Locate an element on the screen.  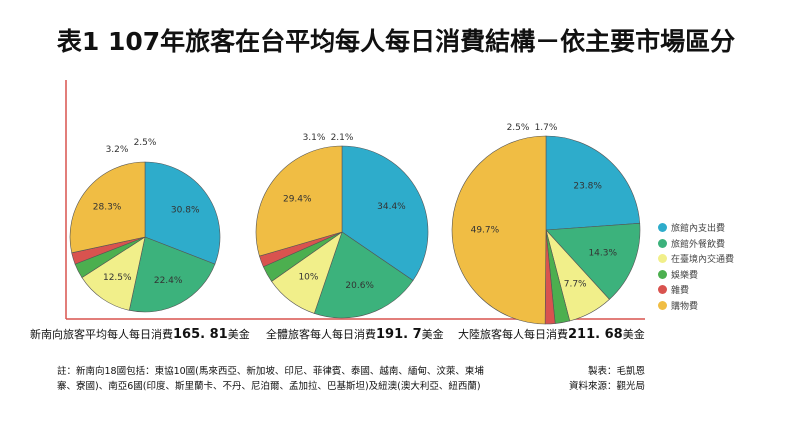
legend-item: 雜費 is located at coordinates (696, 290).